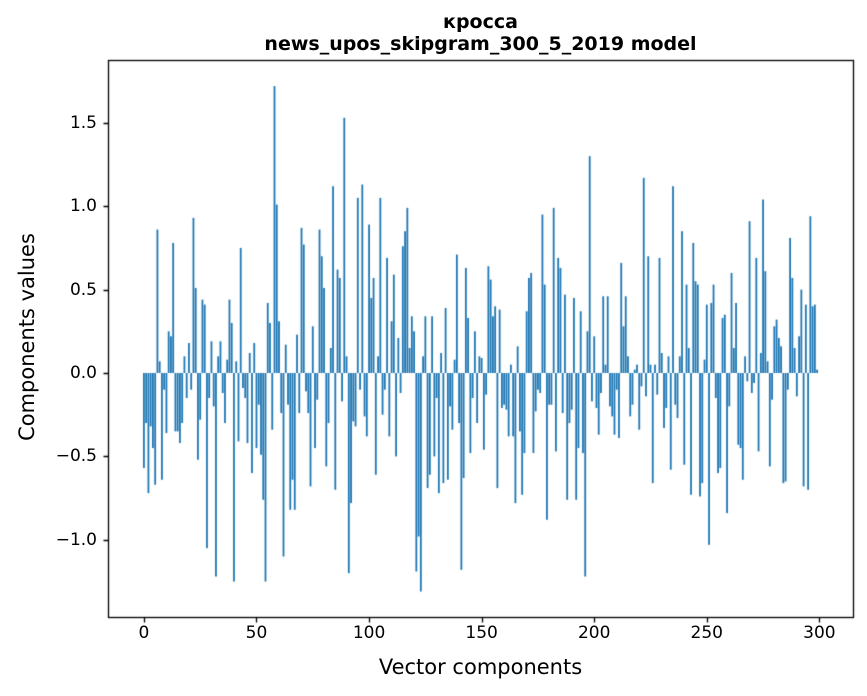 The height and width of the screenshot is (696, 867). What do you see at coordinates (369, 633) in the screenshot?
I see `x-tick-label: 100` at bounding box center [369, 633].